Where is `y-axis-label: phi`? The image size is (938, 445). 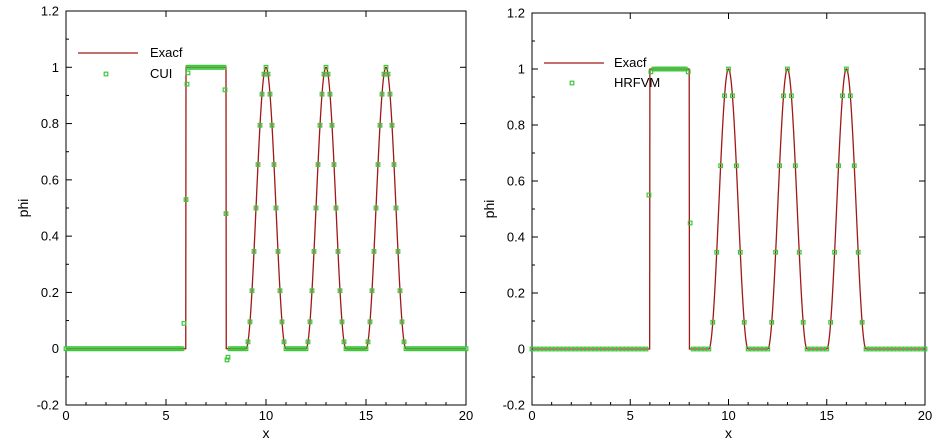
y-axis-label: phi is located at coordinates (23, 208).